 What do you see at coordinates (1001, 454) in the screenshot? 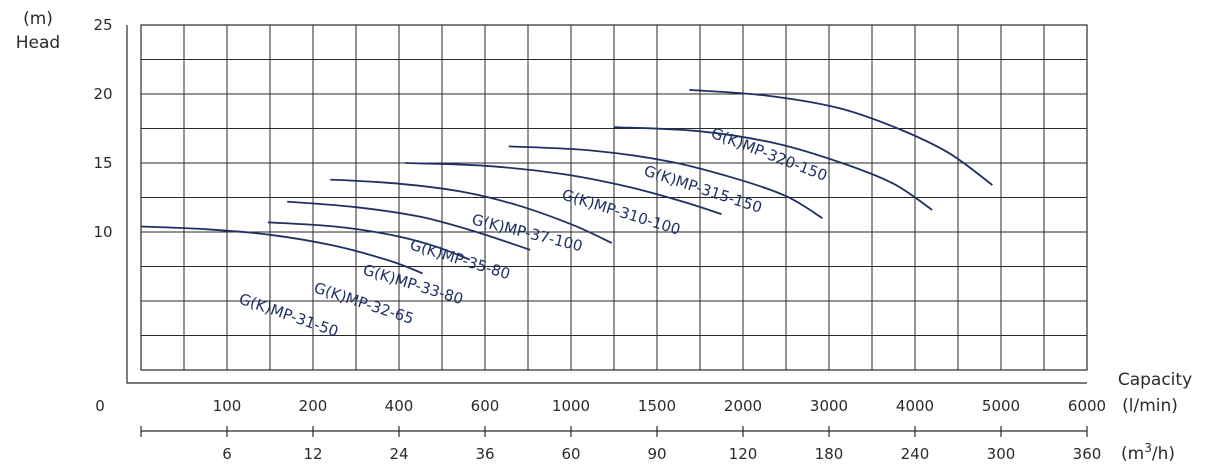
I see `x-tick-label-m3h: 300` at bounding box center [1001, 454].